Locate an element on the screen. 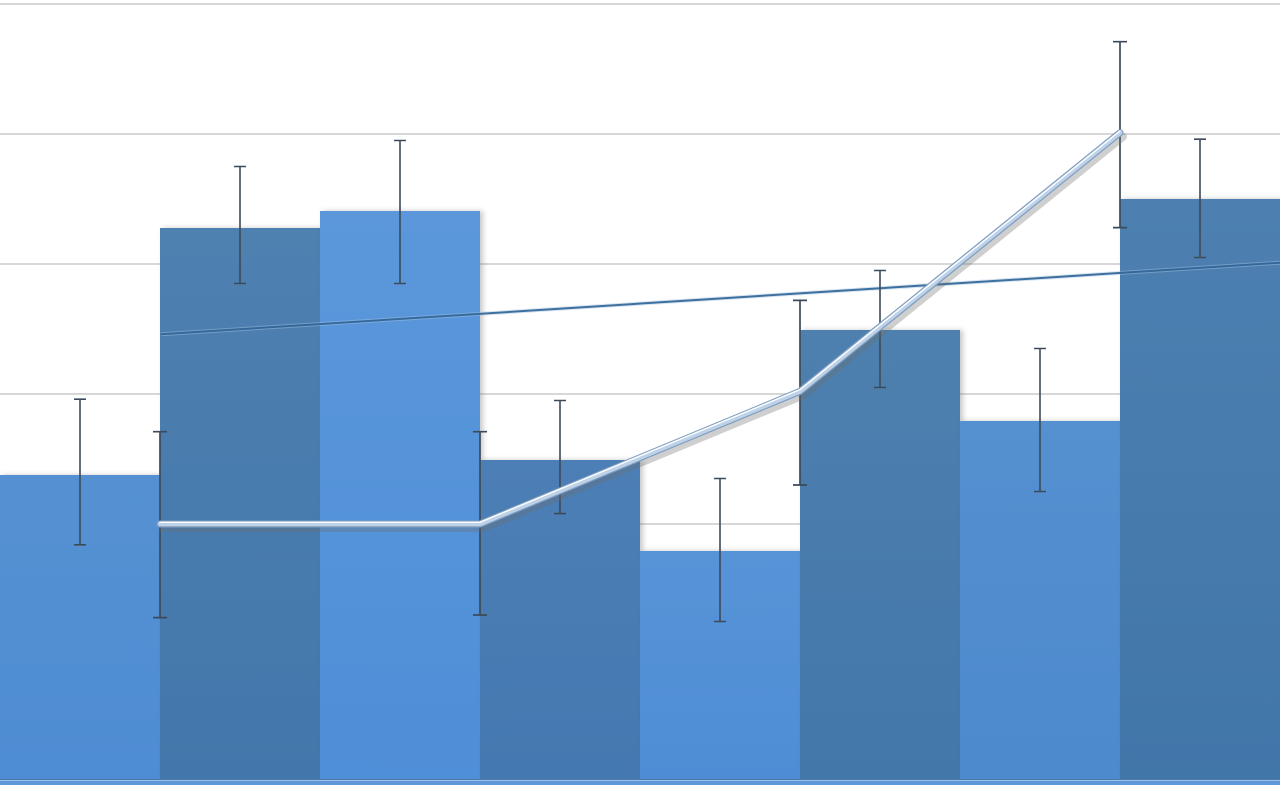  x-axis-strip is located at coordinates (640, 782).